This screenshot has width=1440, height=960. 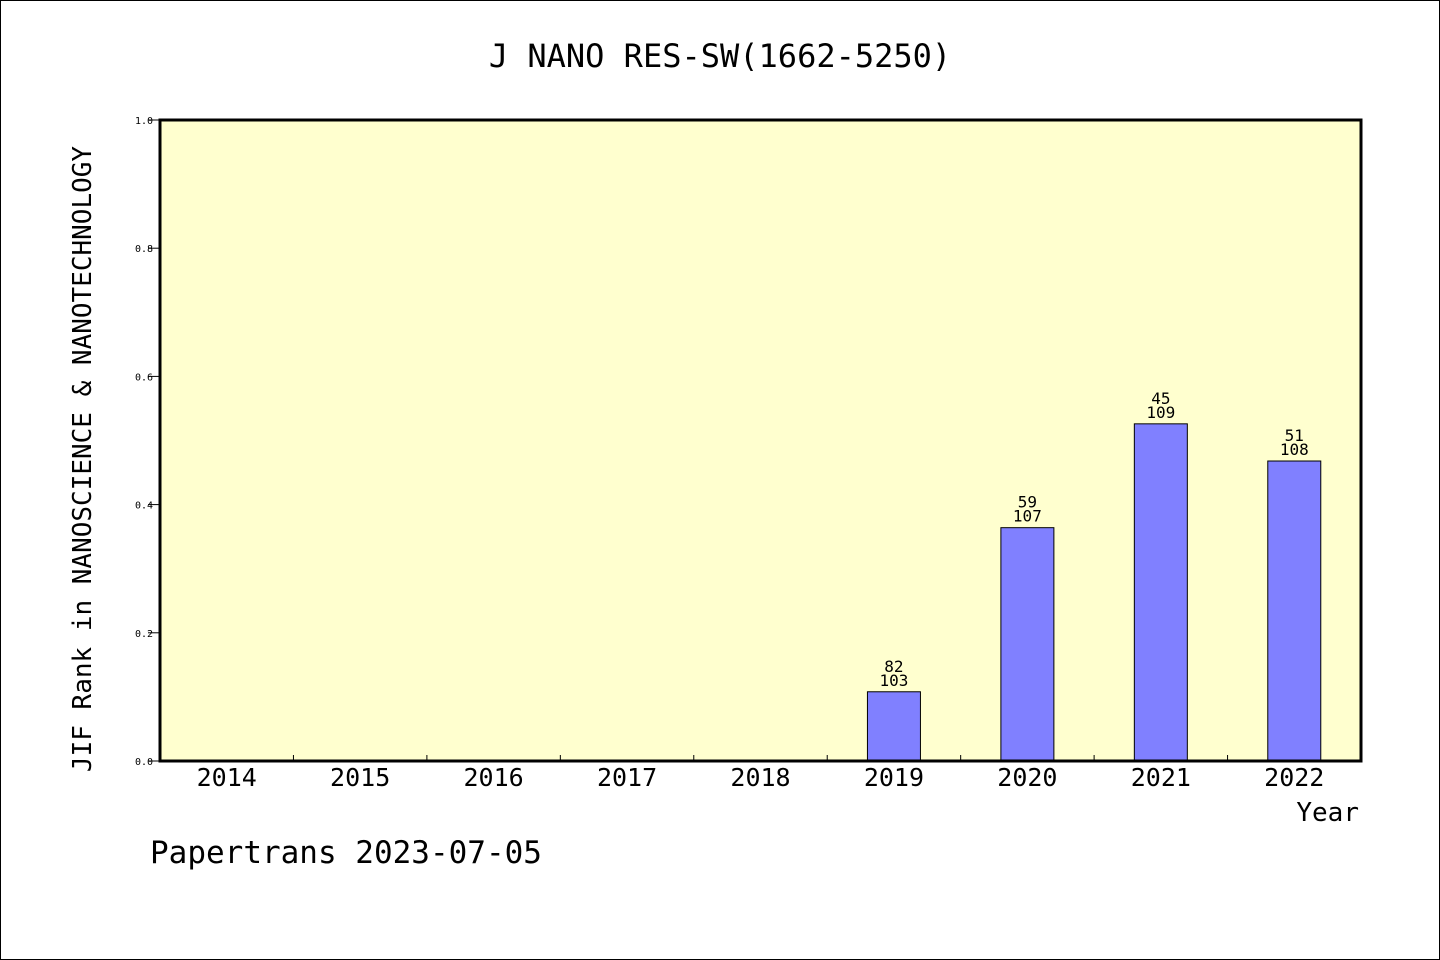 I want to click on footer-text: Papertrans 2023-07-05, so click(x=346, y=853).